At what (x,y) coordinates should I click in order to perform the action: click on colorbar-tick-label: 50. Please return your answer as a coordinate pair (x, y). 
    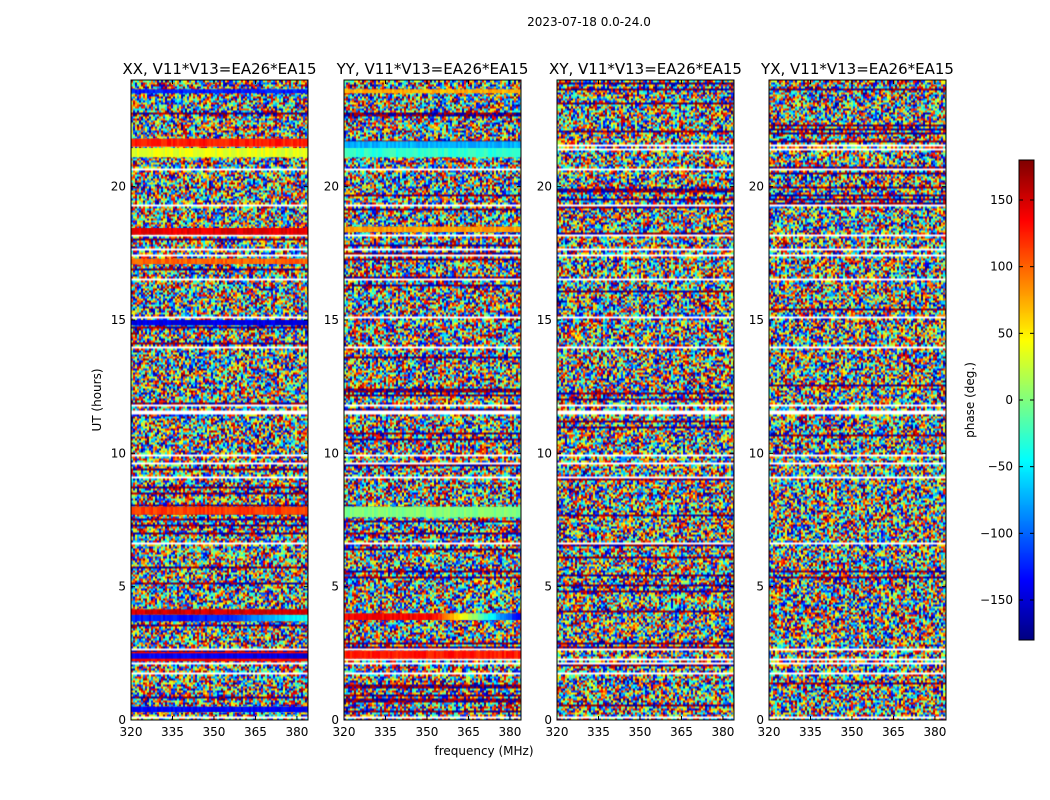
    Looking at the image, I should click on (1005, 333).